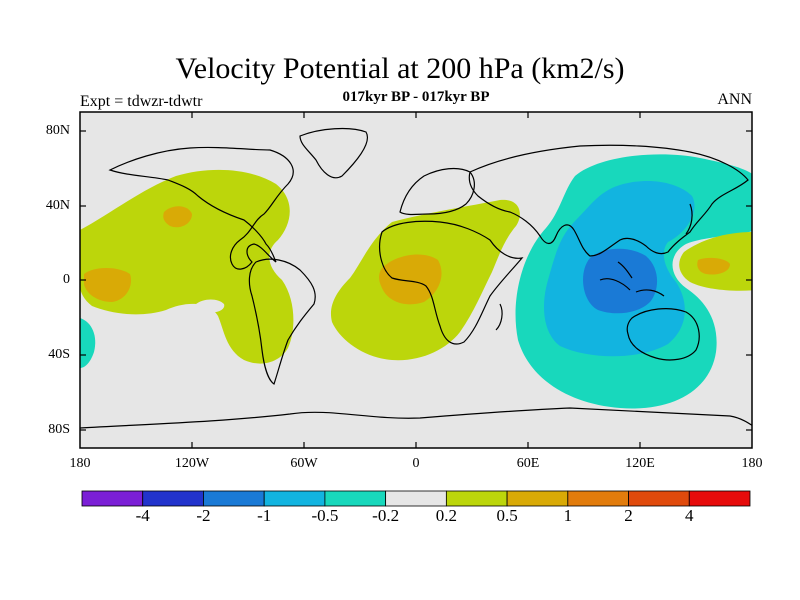  What do you see at coordinates (416, 97) in the screenshot?
I see `figure-subtitle: 017kyr BP - 017kyr BP` at bounding box center [416, 97].